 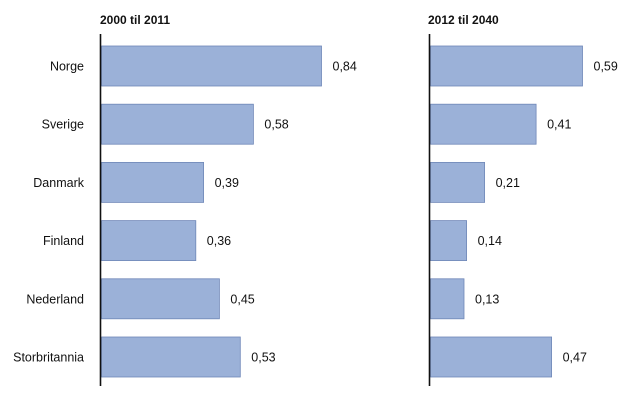 What do you see at coordinates (506, 66) in the screenshot?
I see `bar-right-norge` at bounding box center [506, 66].